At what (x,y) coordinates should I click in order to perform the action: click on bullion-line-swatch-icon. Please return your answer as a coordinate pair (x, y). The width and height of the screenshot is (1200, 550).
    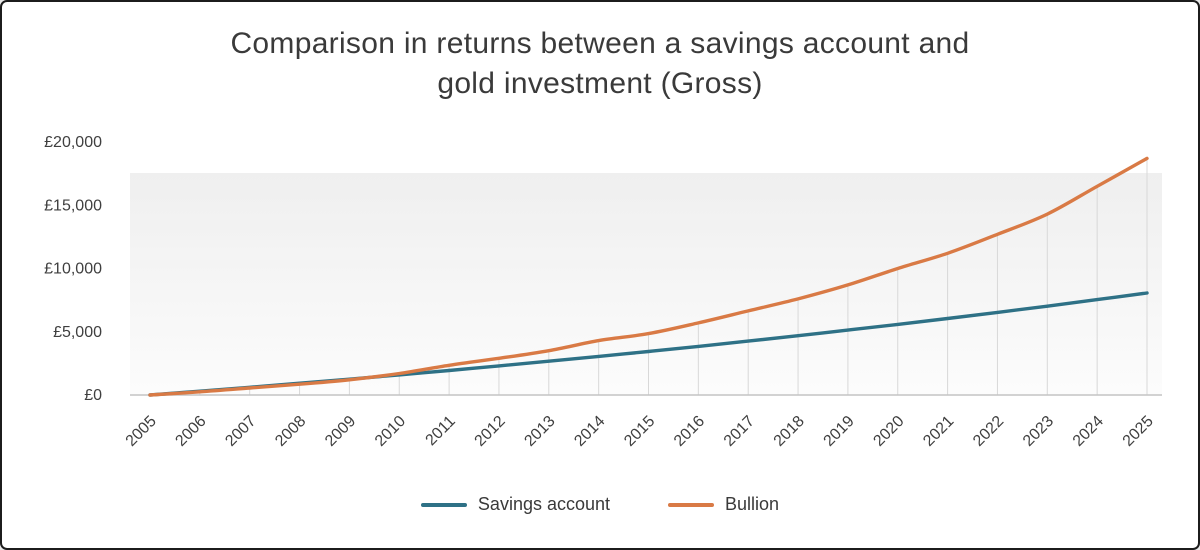
    Looking at the image, I should click on (691, 504).